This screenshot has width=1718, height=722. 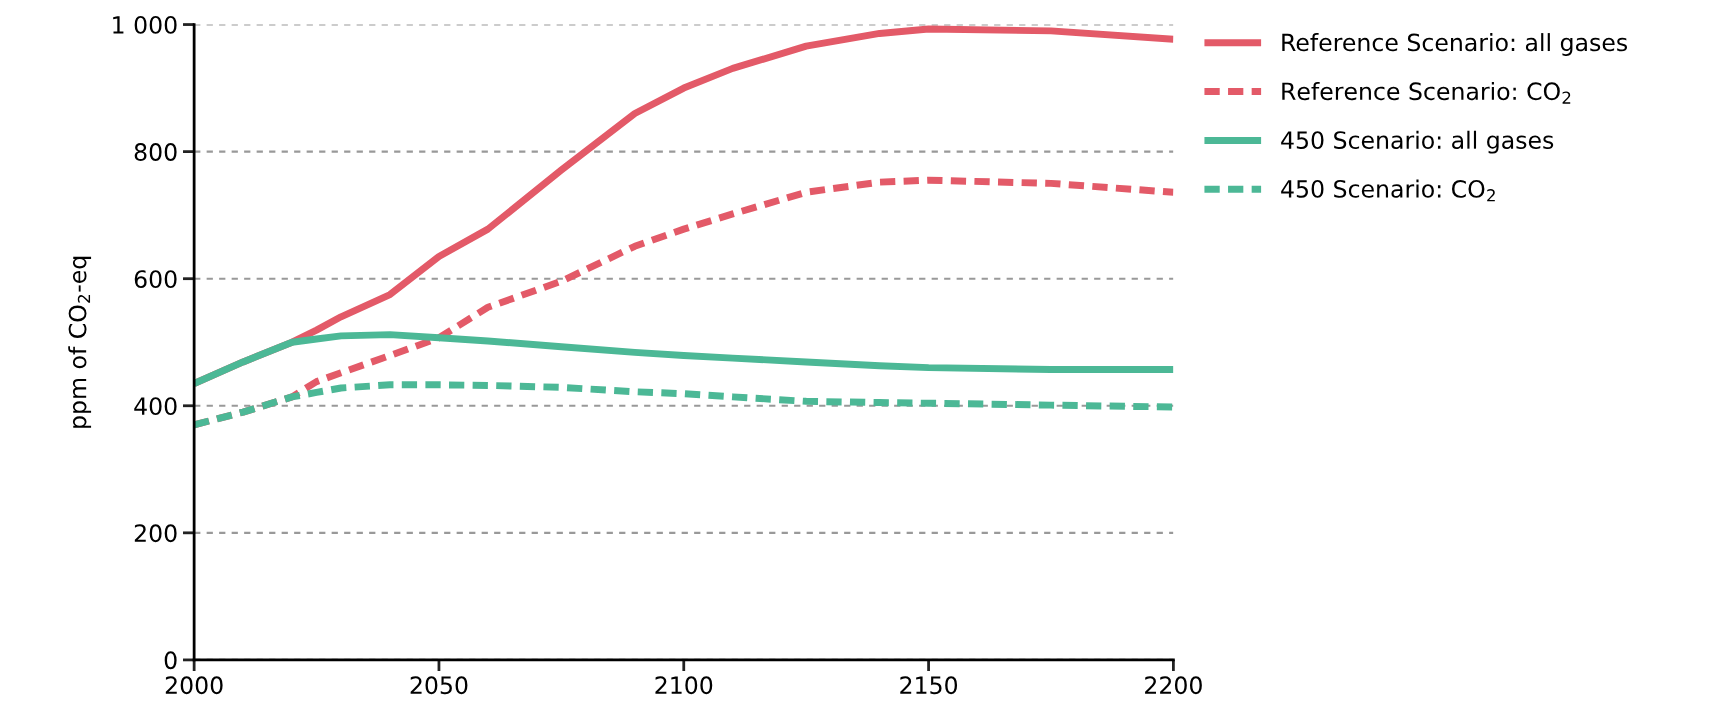 I want to click on y-tick-label: 600, so click(x=155, y=279).